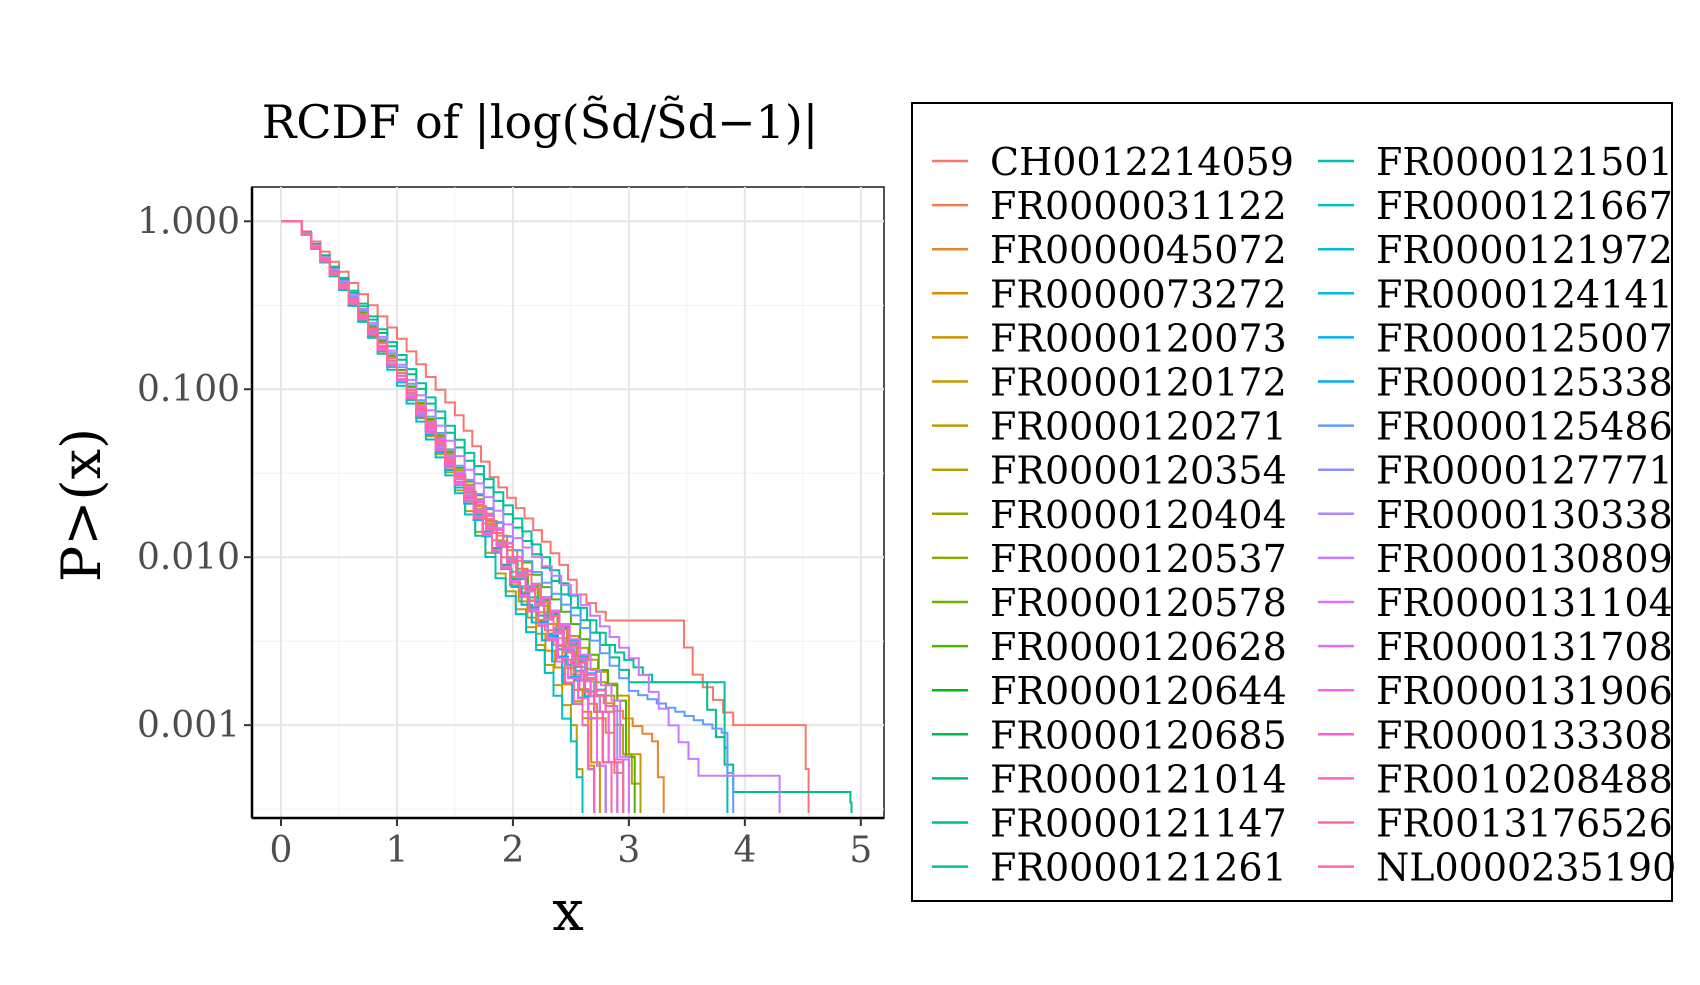 The height and width of the screenshot is (985, 1700). I want to click on legend-label: FR0000130338, so click(1524, 515).